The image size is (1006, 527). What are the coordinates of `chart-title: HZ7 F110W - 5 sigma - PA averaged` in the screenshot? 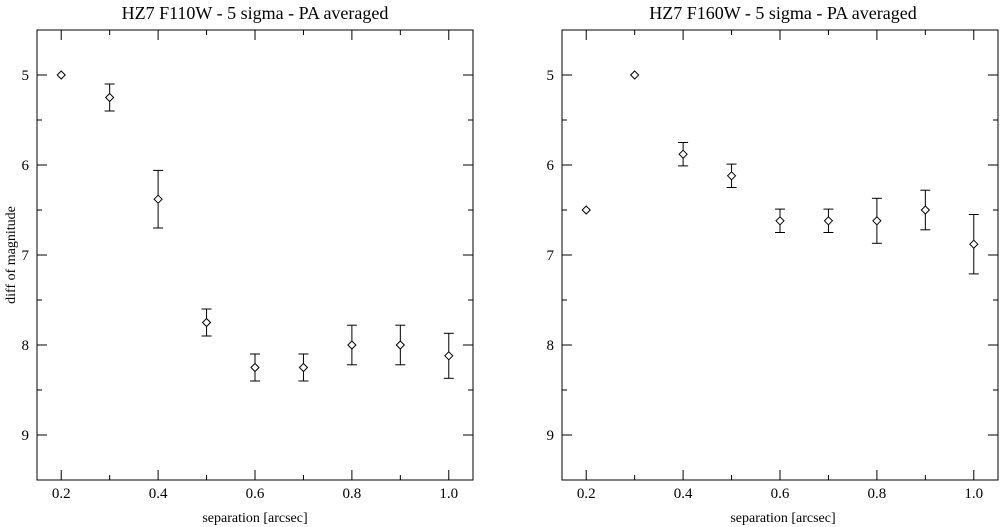 It's located at (255, 13).